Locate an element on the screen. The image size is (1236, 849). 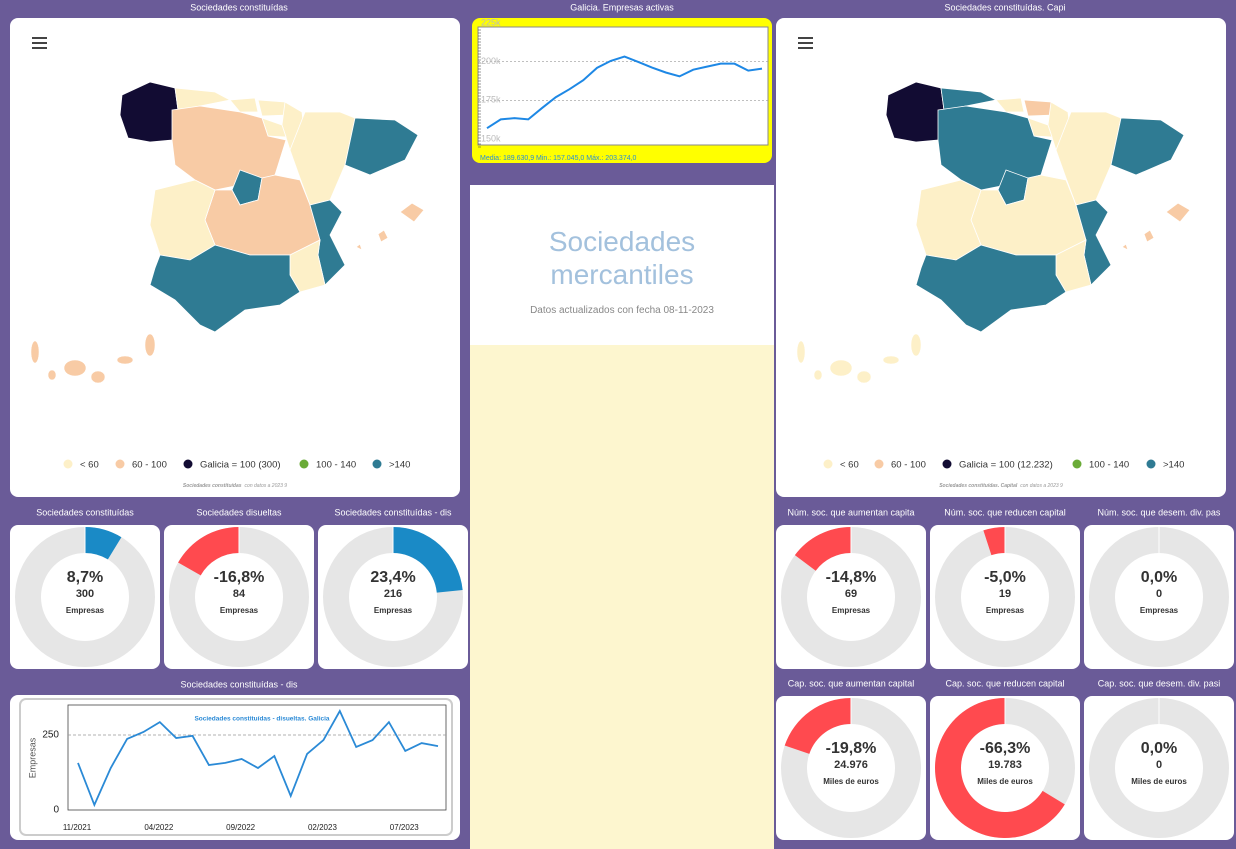
x-tick-label: 04/2022 is located at coordinates (158, 827).